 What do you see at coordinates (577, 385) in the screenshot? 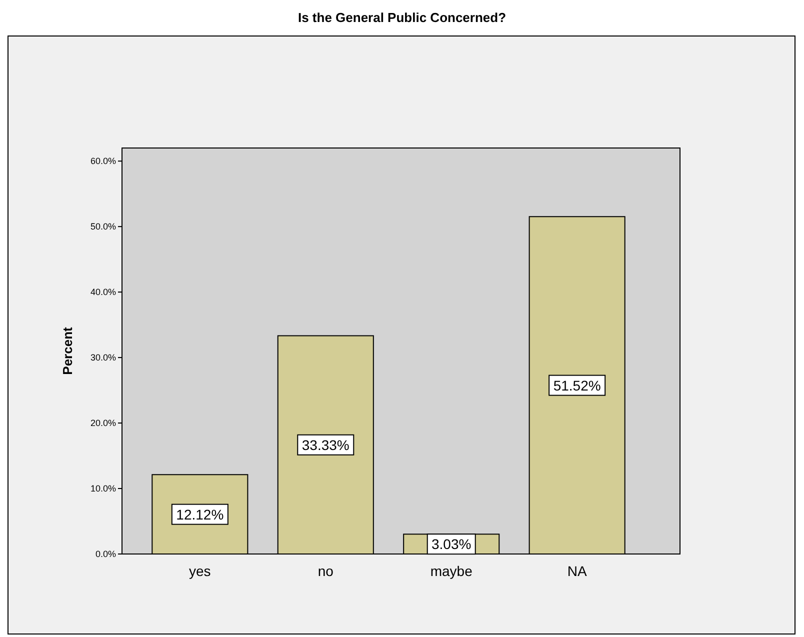
I see `data-label: 51.52%` at bounding box center [577, 385].